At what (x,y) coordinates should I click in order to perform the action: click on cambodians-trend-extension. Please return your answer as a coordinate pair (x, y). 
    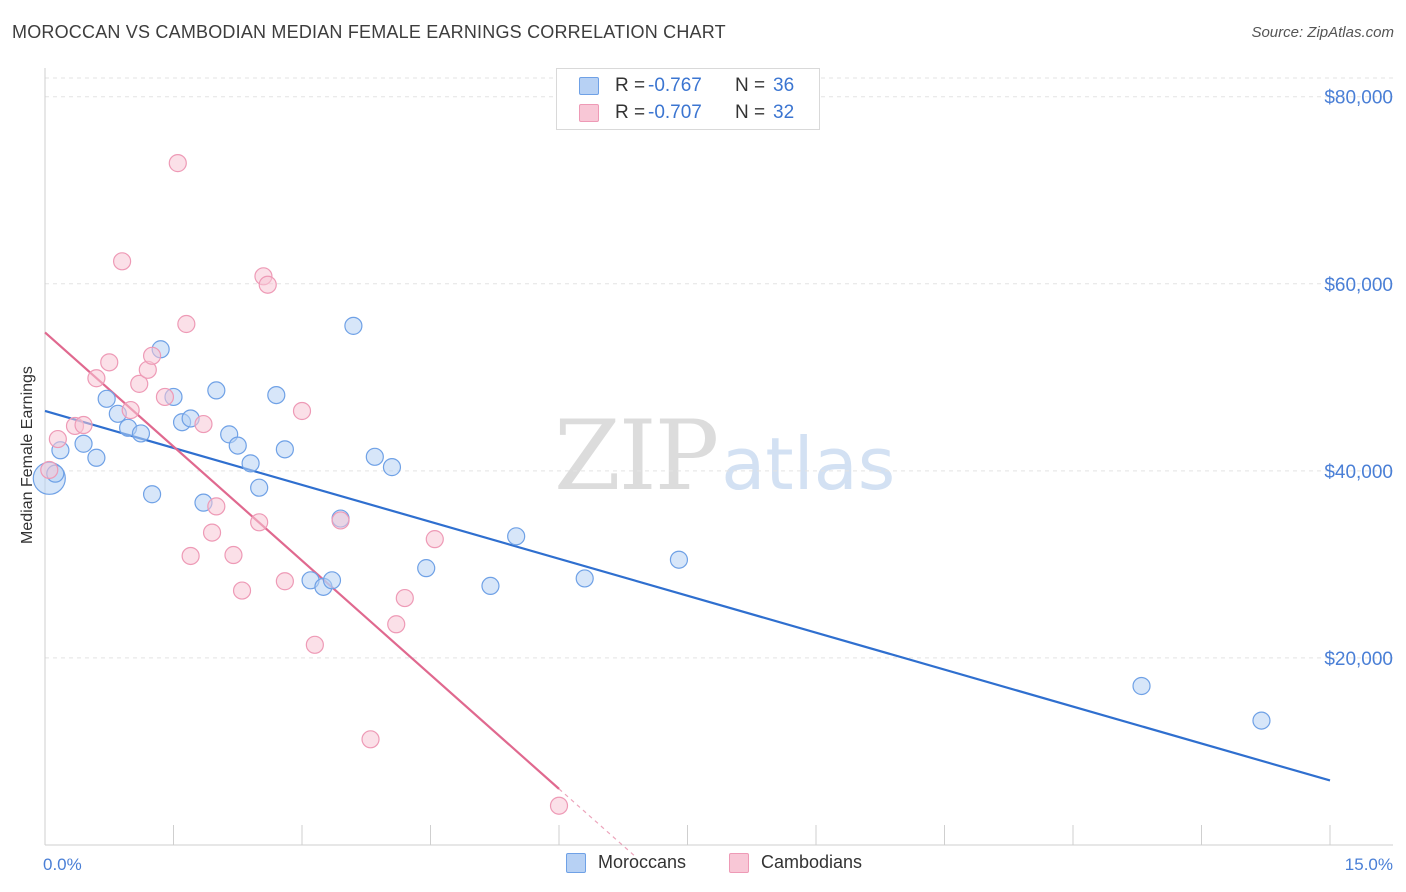
    Looking at the image, I should click on (597, 823).